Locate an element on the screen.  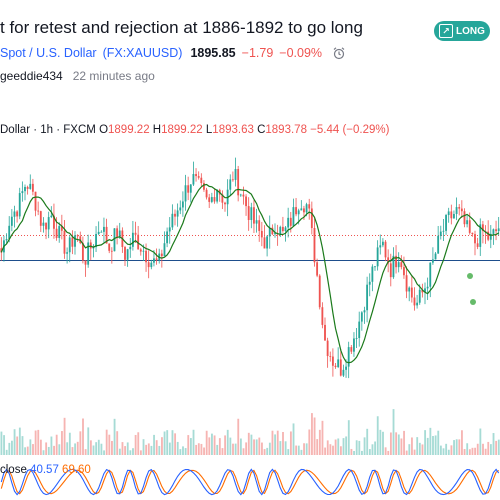
alarm-clock-icon is located at coordinates (339, 53).